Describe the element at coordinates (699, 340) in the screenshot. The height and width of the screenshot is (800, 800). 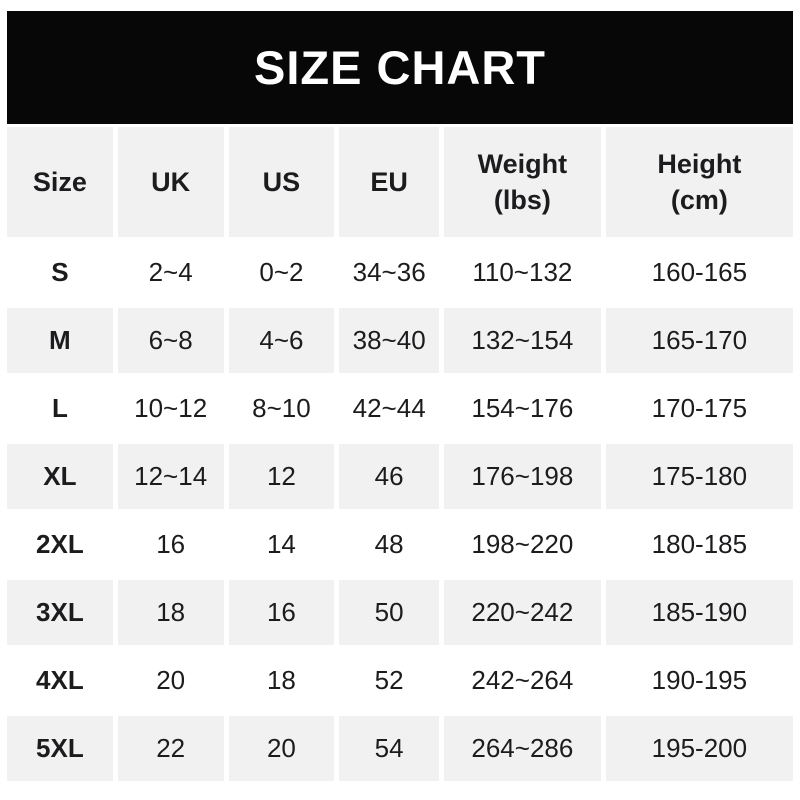
I see `cell-height: 165-170` at that location.